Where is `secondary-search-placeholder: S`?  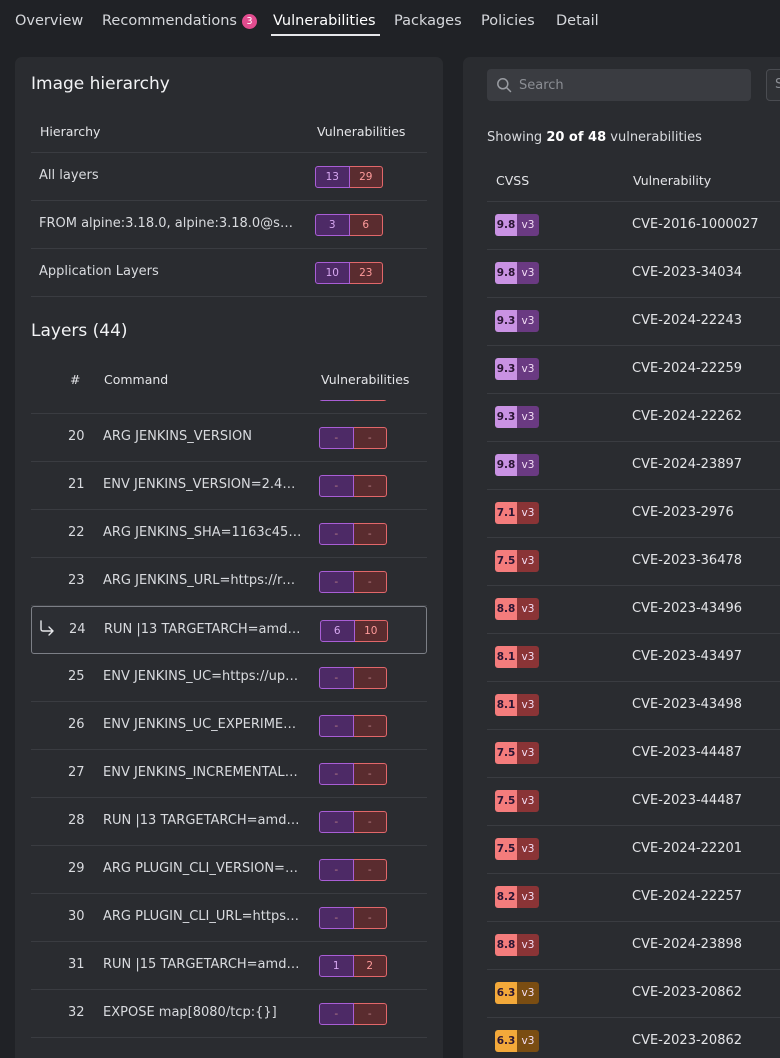 secondary-search-placeholder: S is located at coordinates (777, 84).